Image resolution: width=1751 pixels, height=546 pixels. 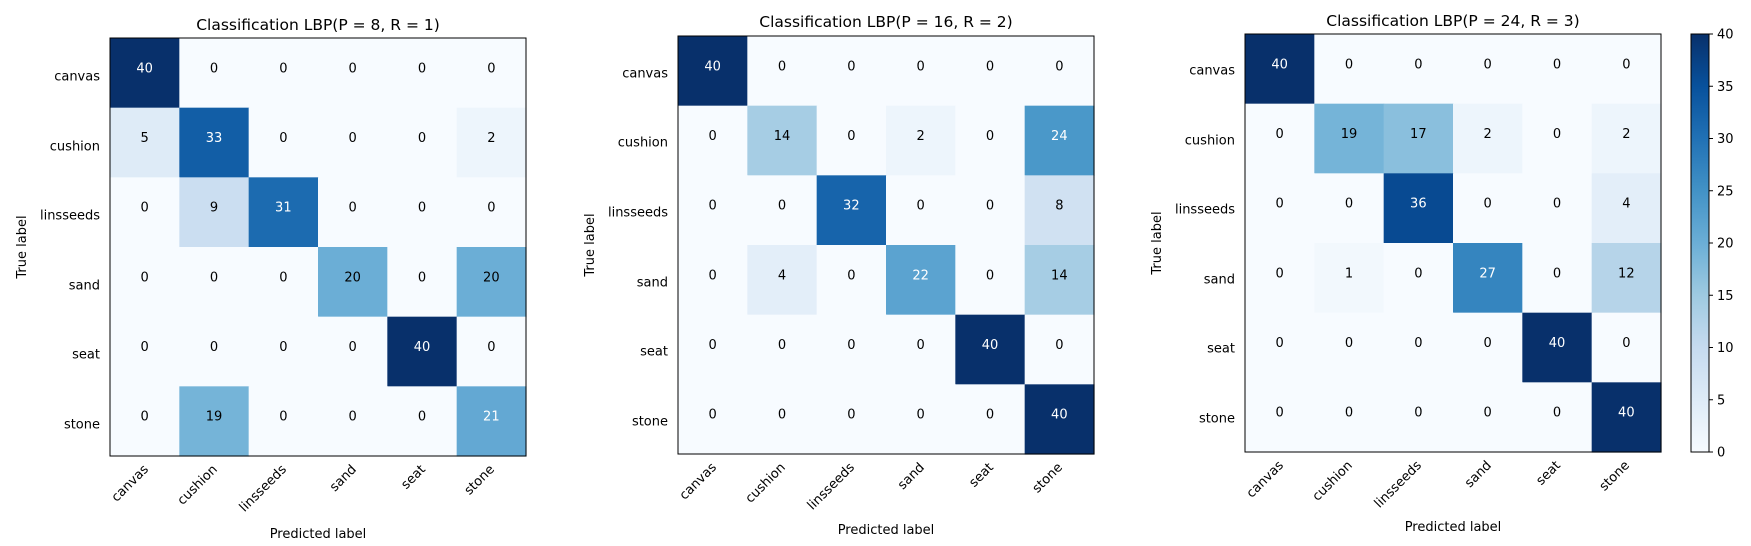 What do you see at coordinates (1725, 296) in the screenshot?
I see `colorbar-tick-label: 15` at bounding box center [1725, 296].